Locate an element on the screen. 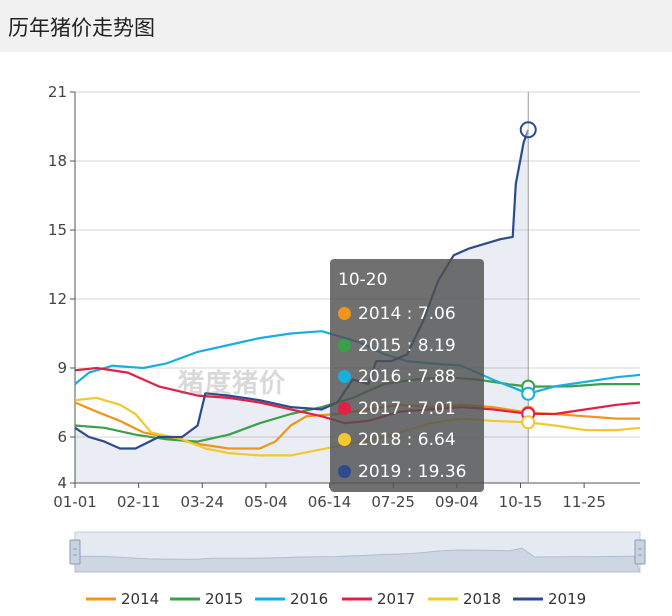 This screenshot has width=672, height=616. dot-2015-icon is located at coordinates (344, 345).